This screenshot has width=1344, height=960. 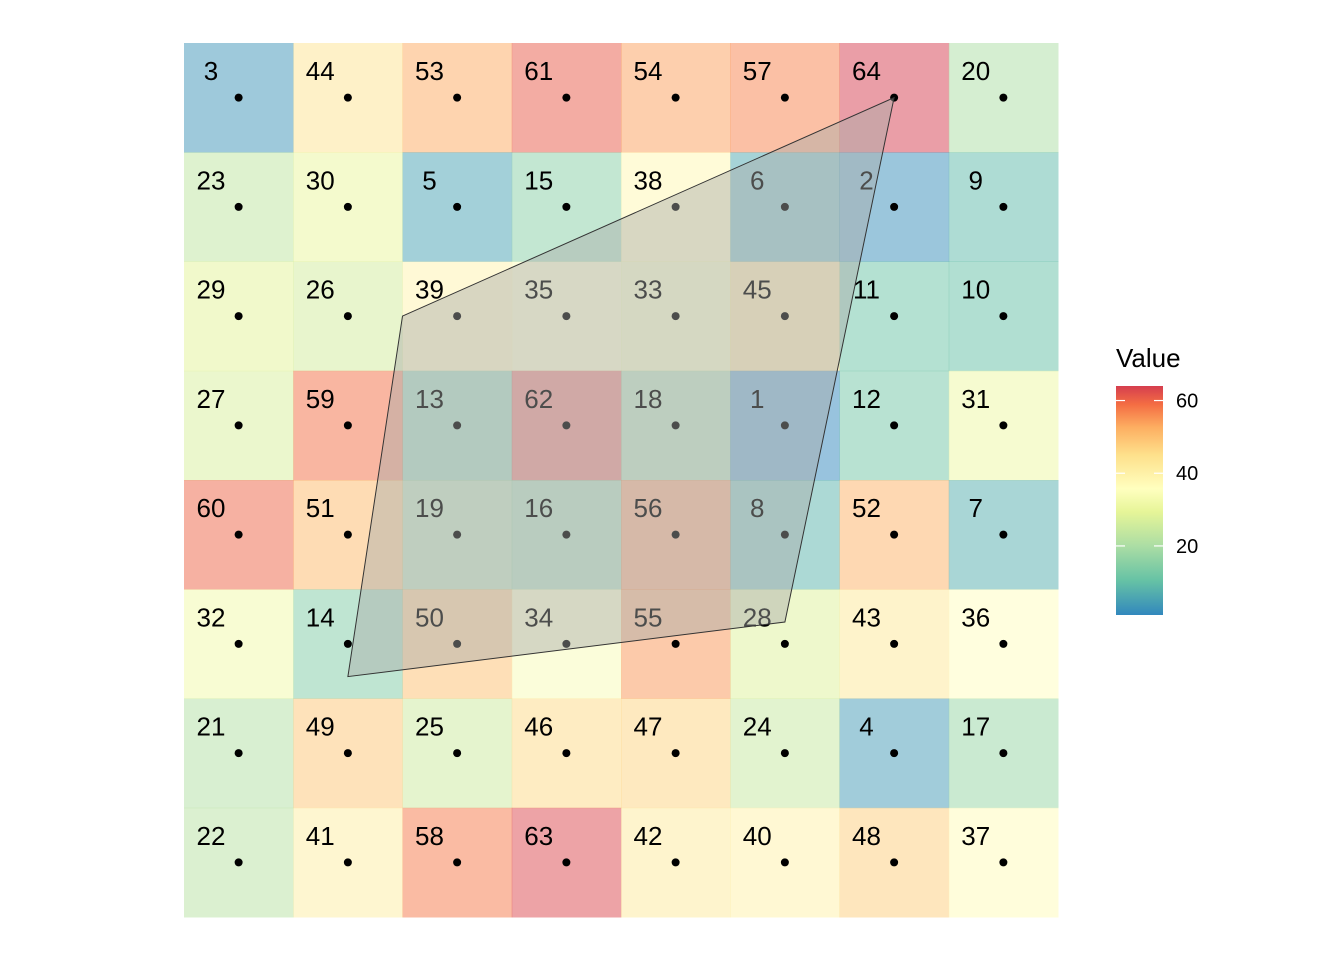 I want to click on cell-value-label: 21, so click(x=211, y=727).